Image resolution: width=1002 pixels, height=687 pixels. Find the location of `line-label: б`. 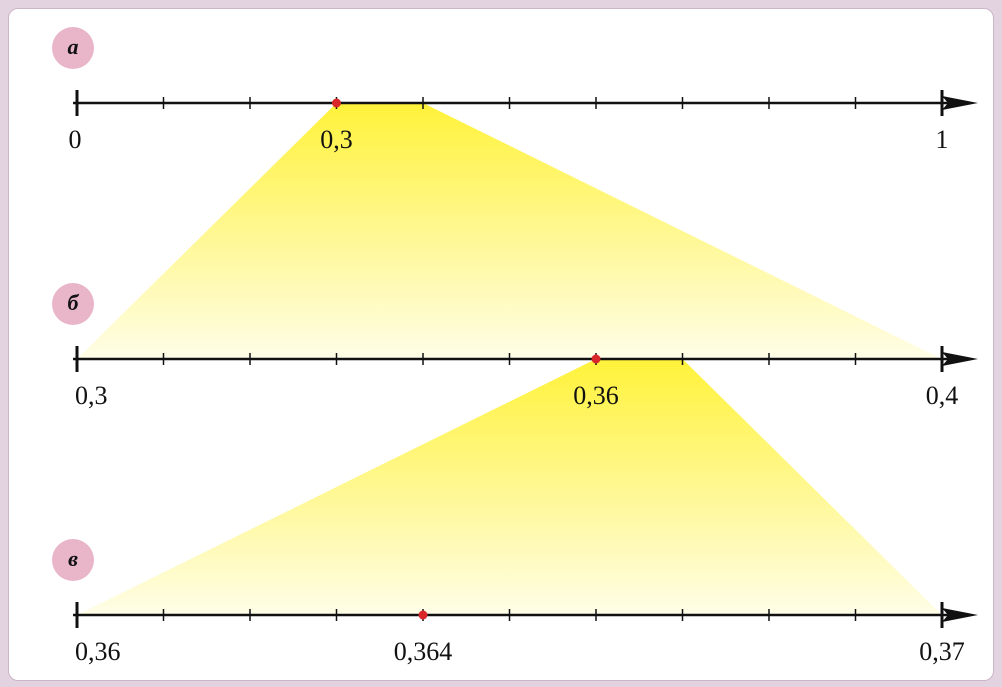

line-label: б is located at coordinates (74, 302).